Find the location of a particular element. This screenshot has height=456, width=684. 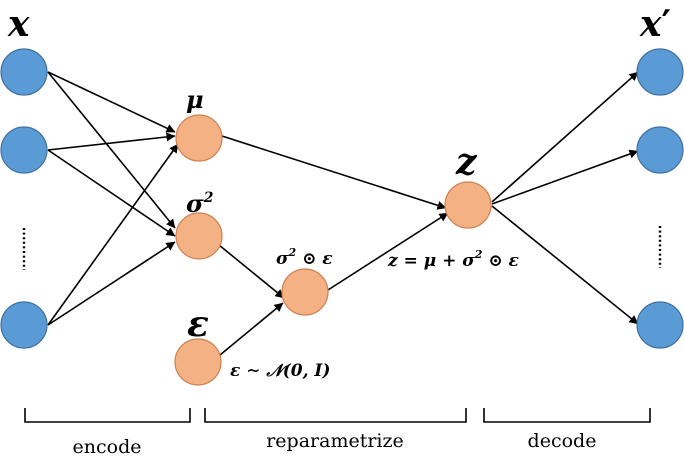

reparametrize-bracket is located at coordinates (335, 415).